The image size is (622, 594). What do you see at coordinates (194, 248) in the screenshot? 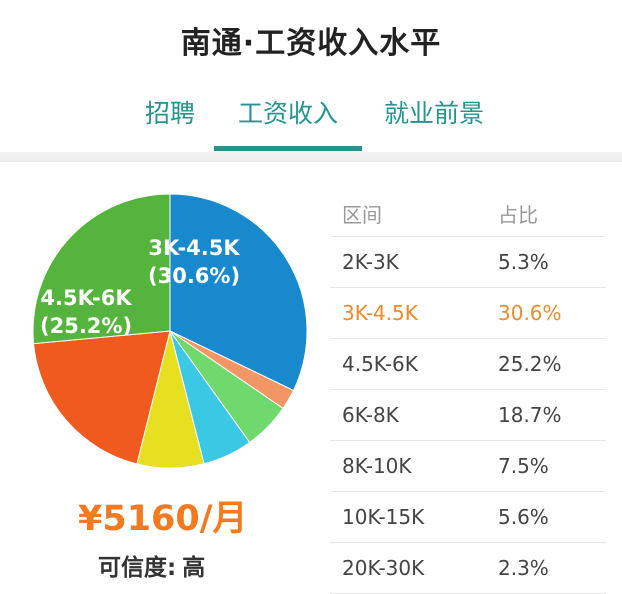
I see `pie-label-3k-4.5k-range: 3K-4.5K` at bounding box center [194, 248].